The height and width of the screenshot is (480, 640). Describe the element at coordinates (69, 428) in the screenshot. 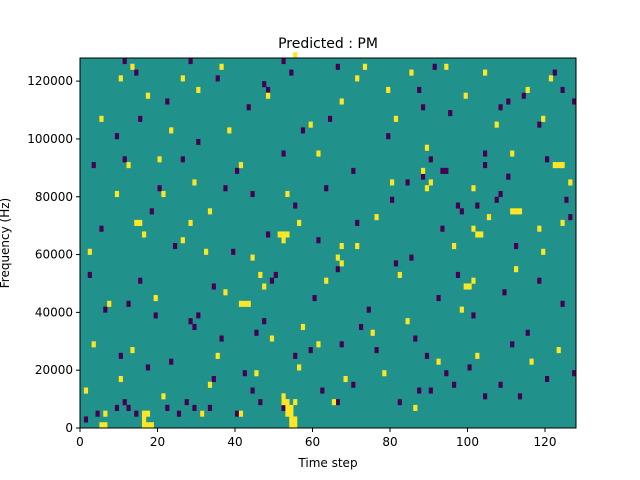

I see `y-tick-label: 0` at that location.